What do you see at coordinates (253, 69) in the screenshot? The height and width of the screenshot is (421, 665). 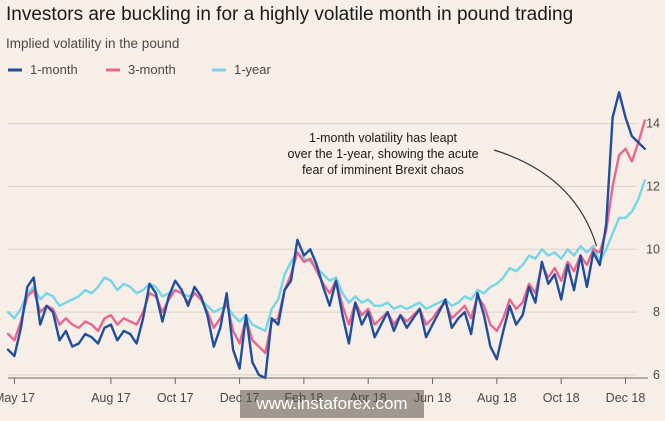 I see `legend-label-1-year: 1-year` at bounding box center [253, 69].